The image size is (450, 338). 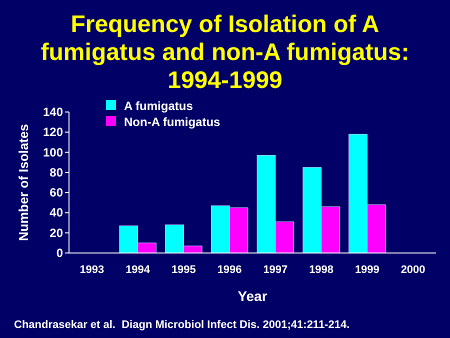 What do you see at coordinates (57, 213) in the screenshot?
I see `y-tick-label: 40` at bounding box center [57, 213].